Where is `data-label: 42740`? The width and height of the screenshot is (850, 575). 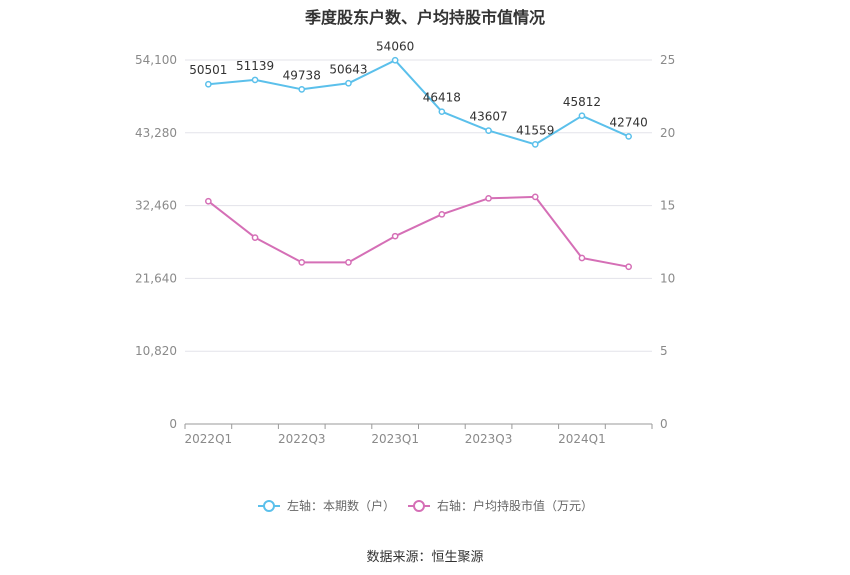
data-label: 42740 is located at coordinates (629, 122).